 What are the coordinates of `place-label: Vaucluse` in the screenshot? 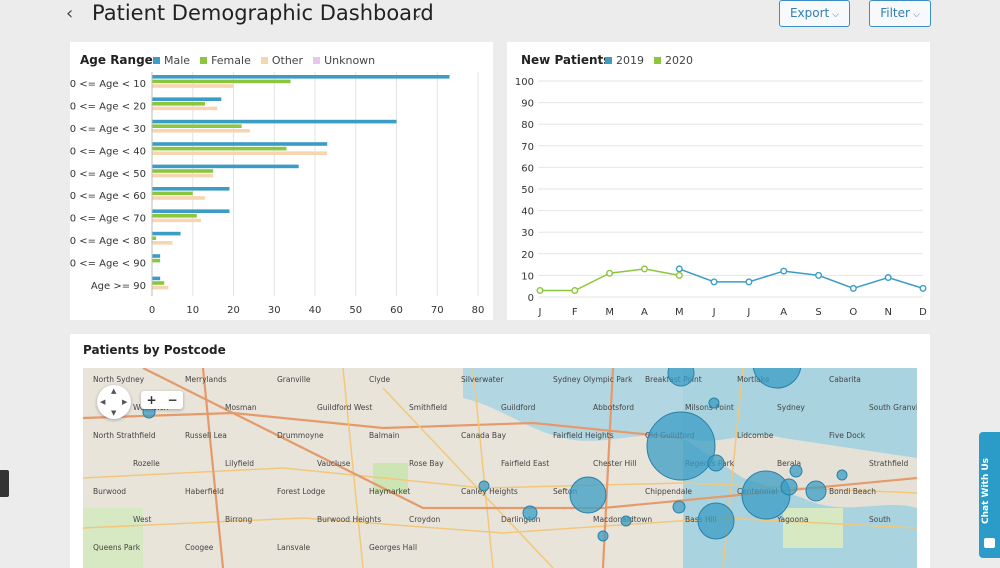 It's located at (334, 463).